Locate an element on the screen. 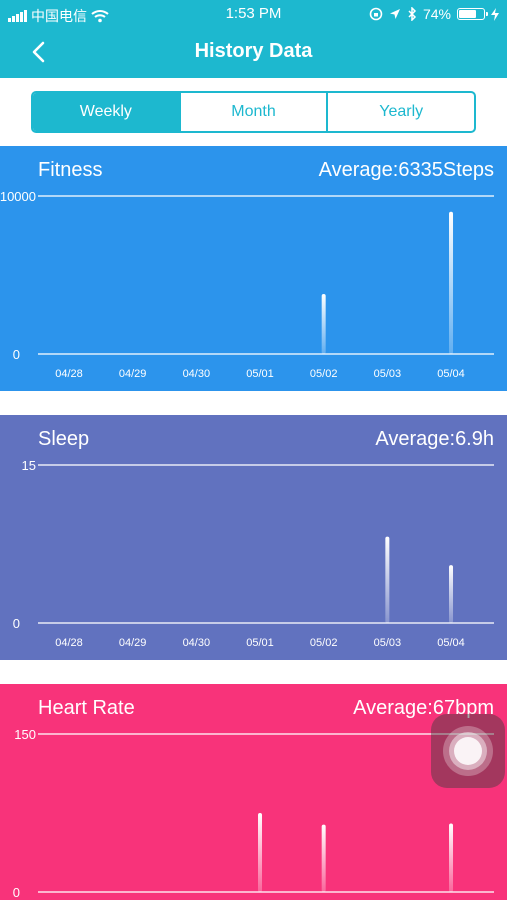 The image size is (507, 900). fitness-xtick-label: 05/03 is located at coordinates (388, 374).